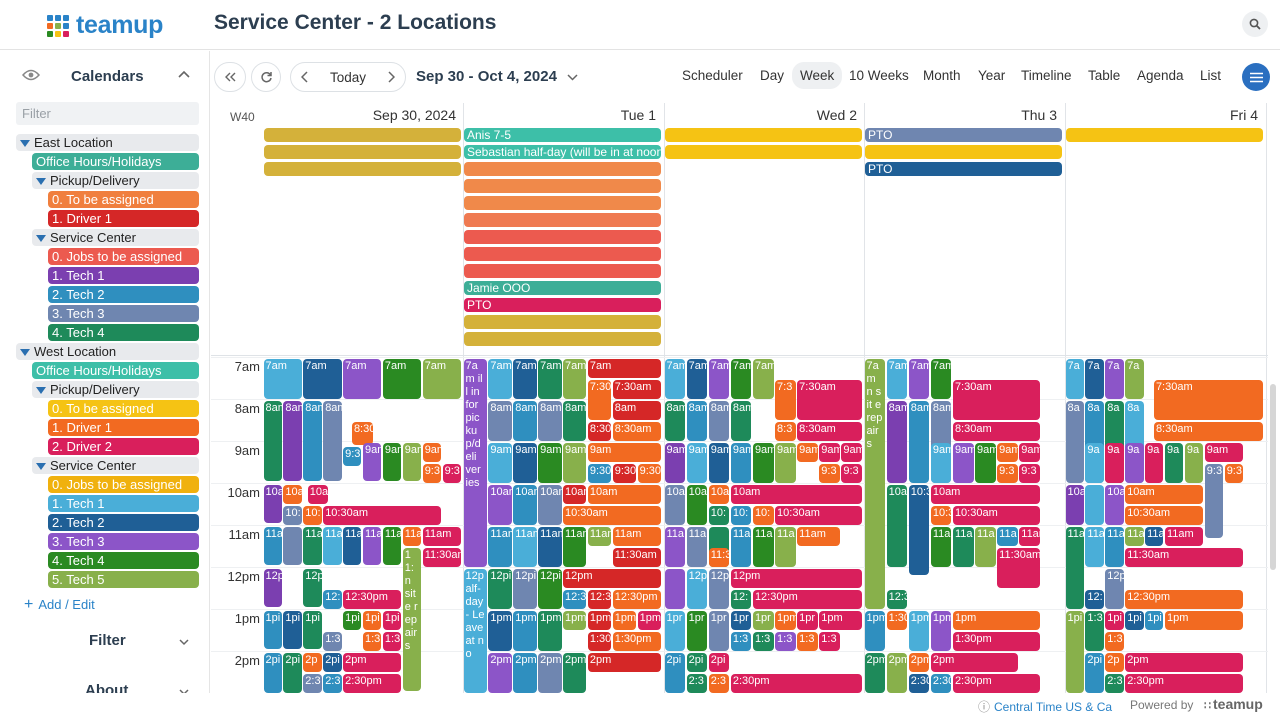 The width and height of the screenshot is (1280, 720). Describe the element at coordinates (1256, 77) in the screenshot. I see `menu-button` at that location.